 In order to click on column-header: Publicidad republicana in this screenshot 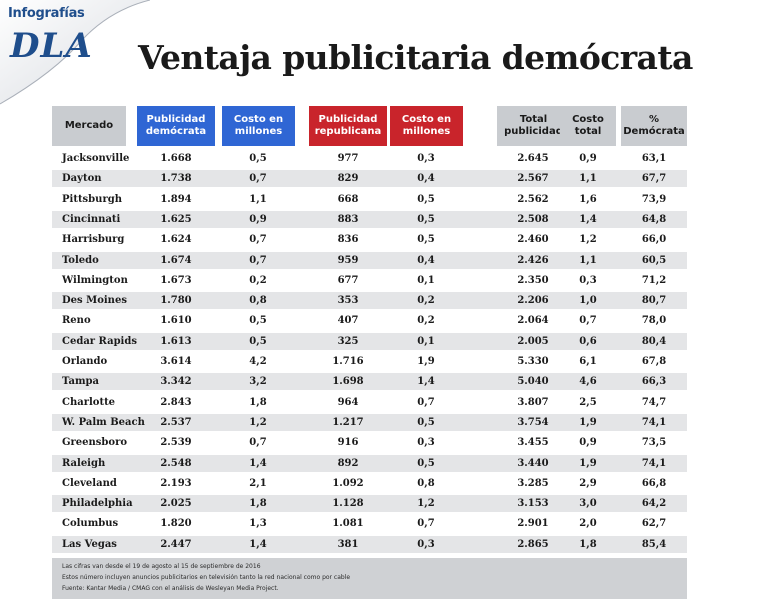, I will do `click(348, 126)`.